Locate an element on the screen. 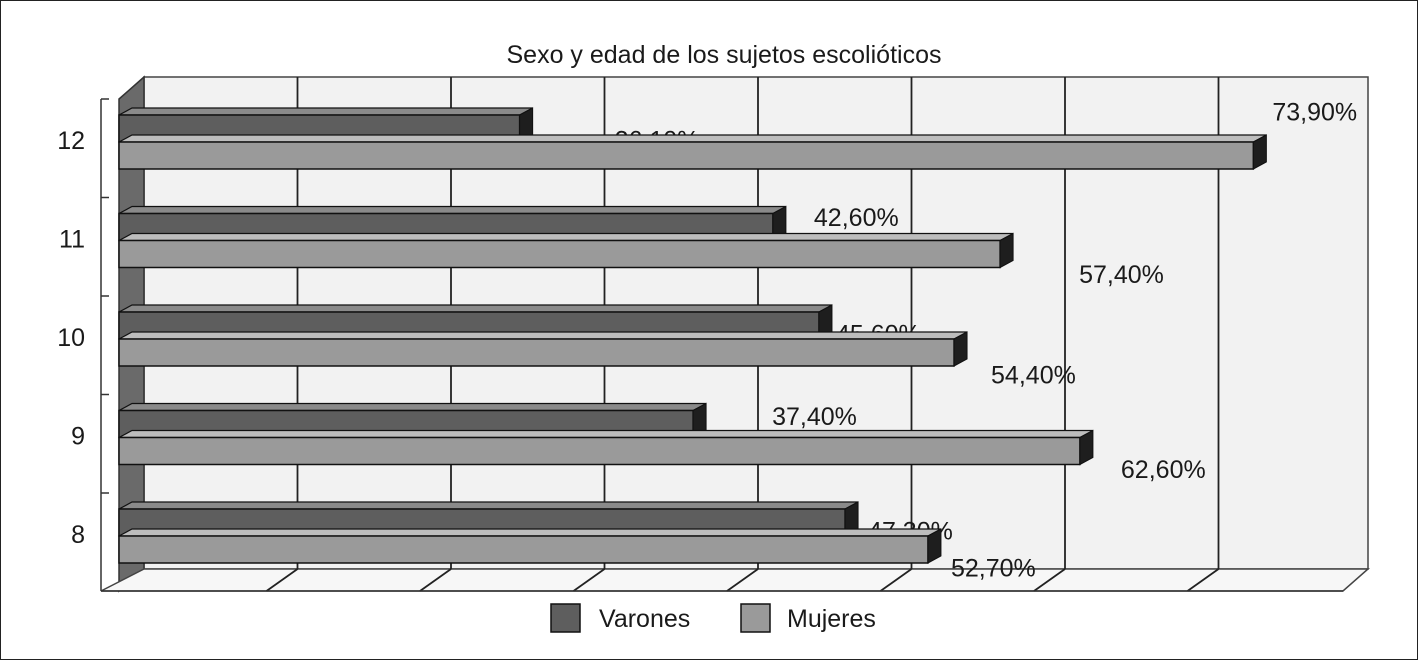 The height and width of the screenshot is (664, 1418). plot-floor is located at coordinates (735, 580).